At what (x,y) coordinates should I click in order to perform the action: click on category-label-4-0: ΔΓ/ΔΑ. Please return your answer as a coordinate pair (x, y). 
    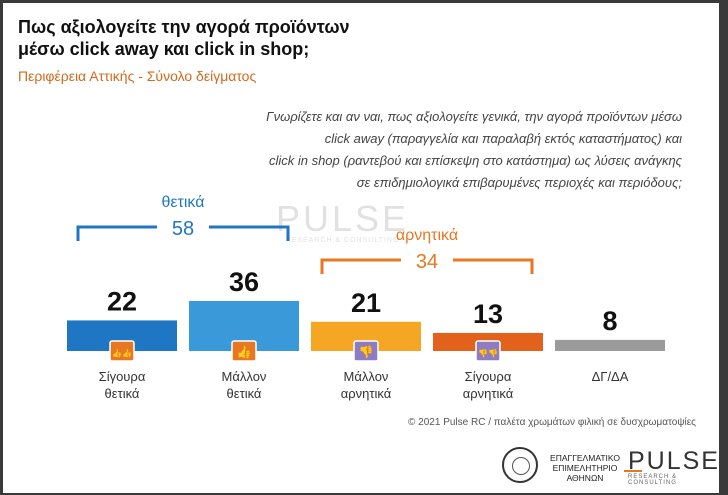
    Looking at the image, I should click on (610, 376).